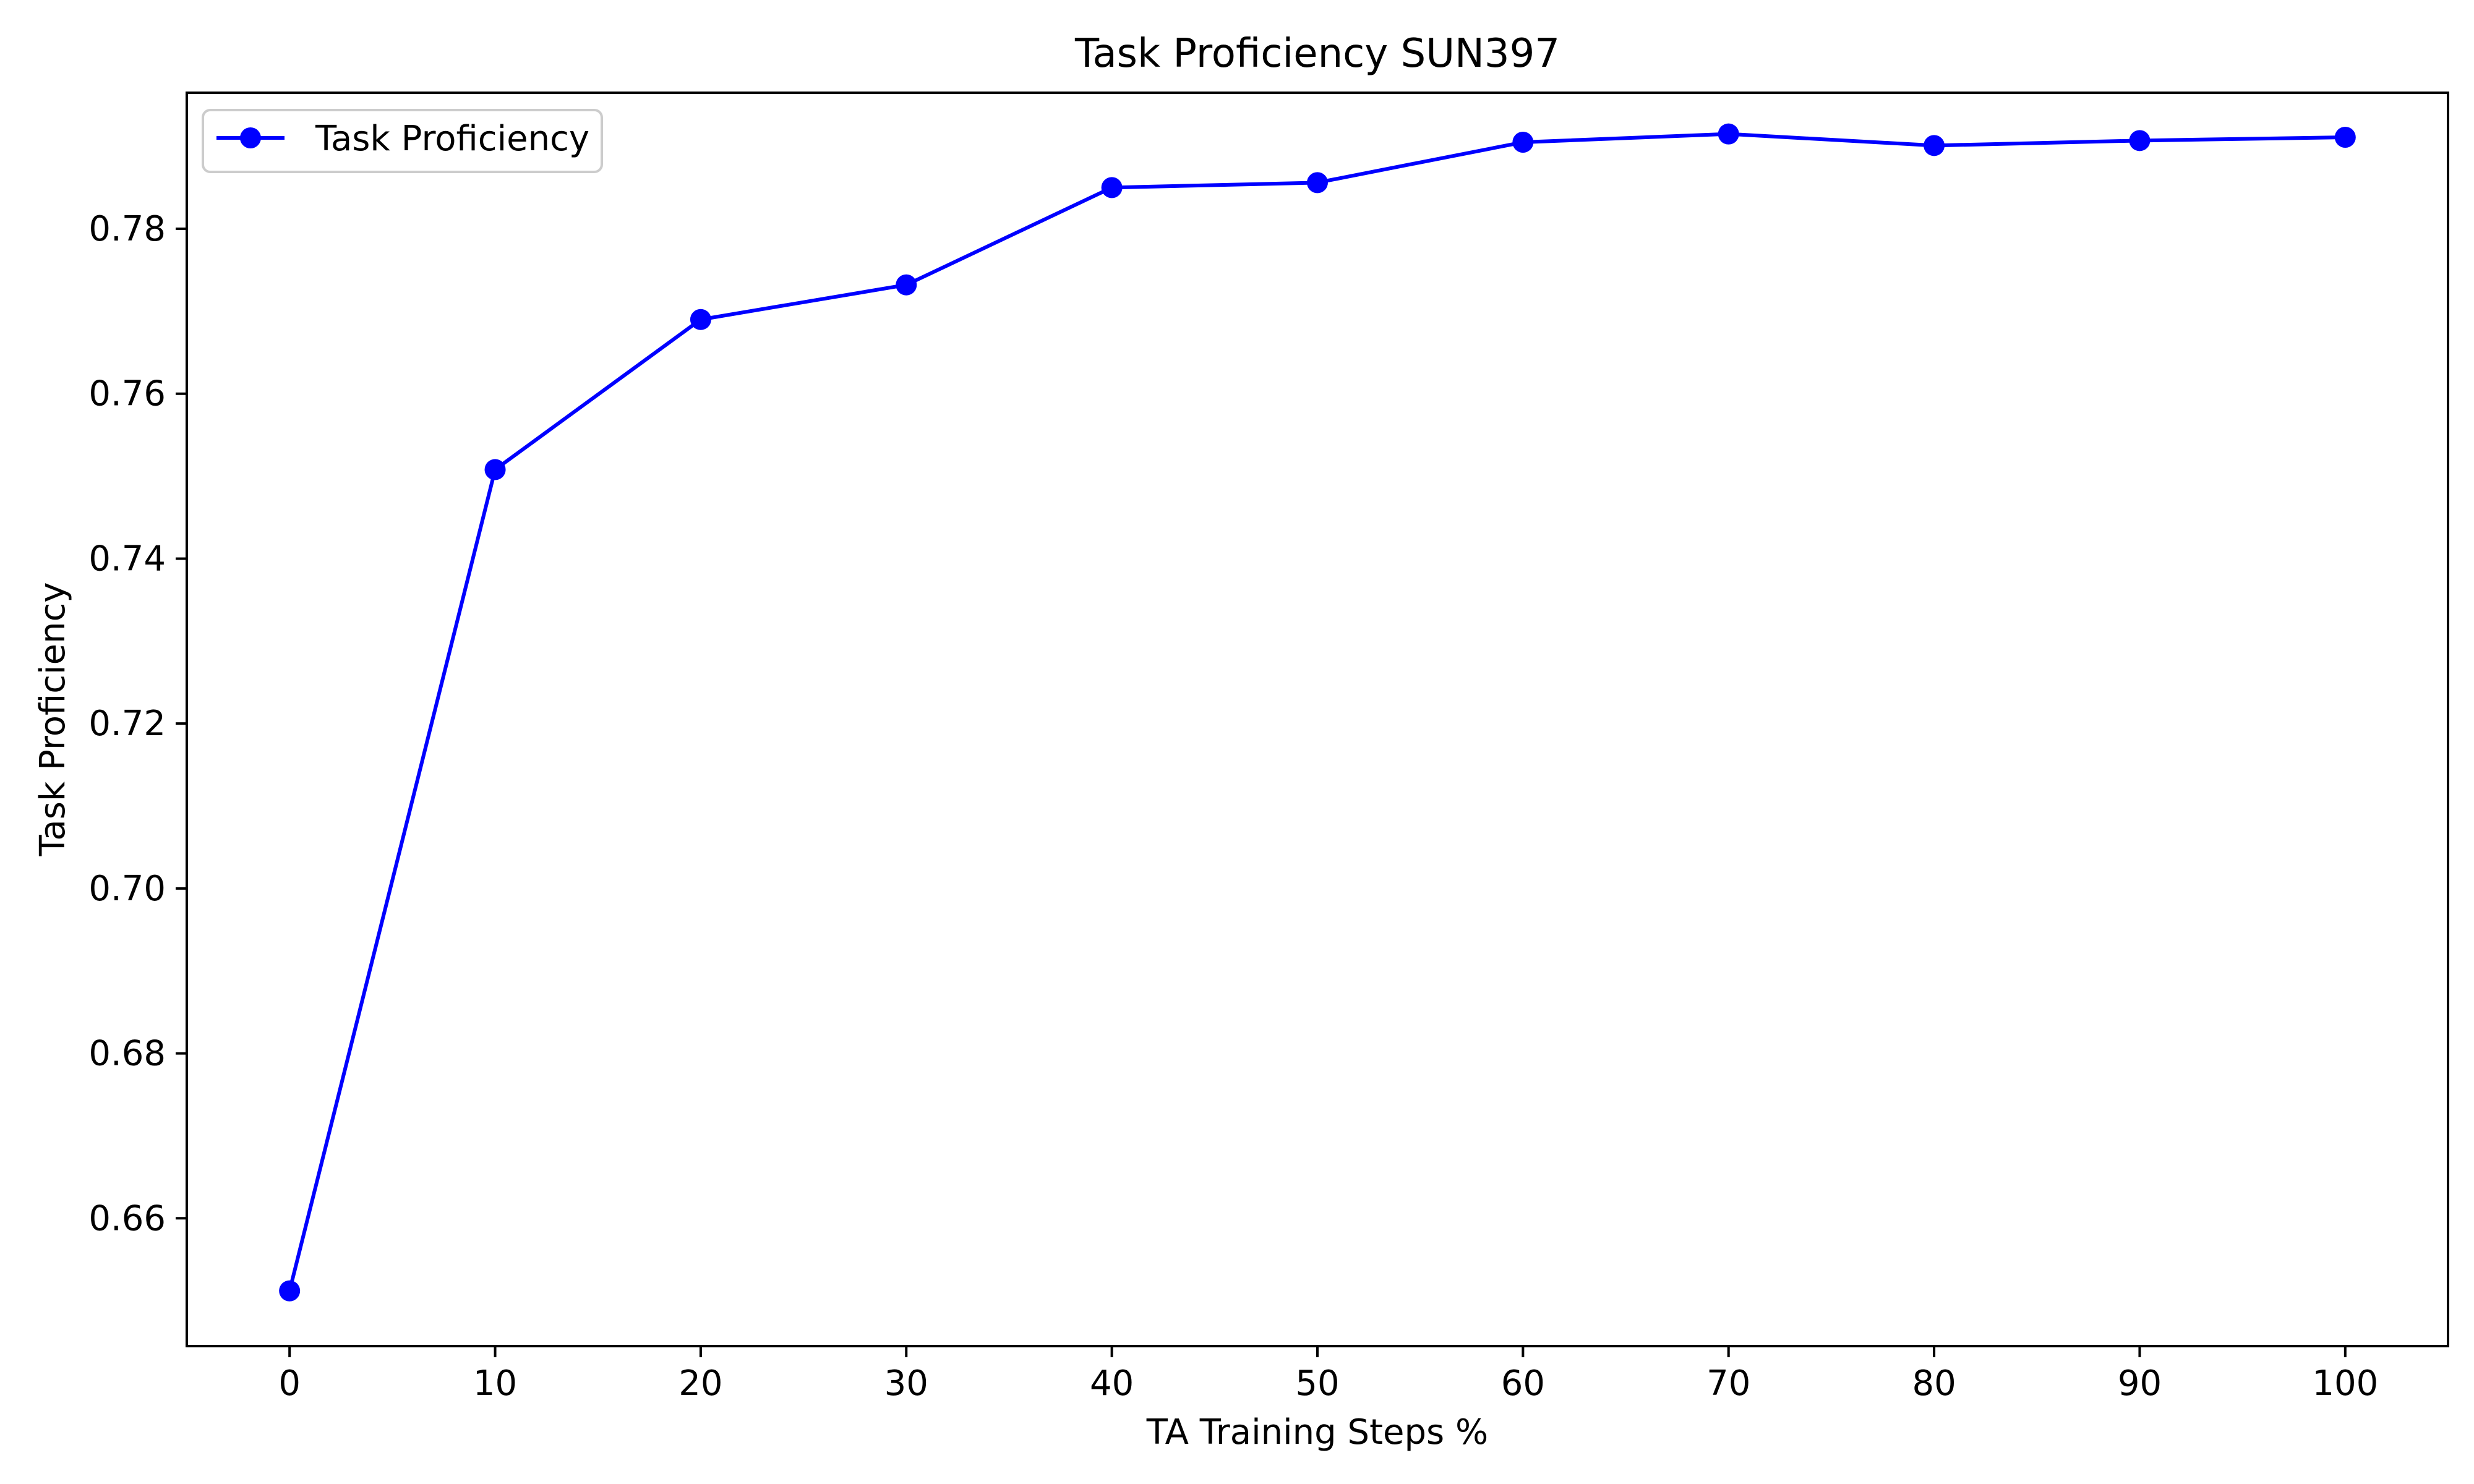 This screenshot has width=2474, height=1484. Describe the element at coordinates (127, 724) in the screenshot. I see `y-tick-label: 0.72` at that location.